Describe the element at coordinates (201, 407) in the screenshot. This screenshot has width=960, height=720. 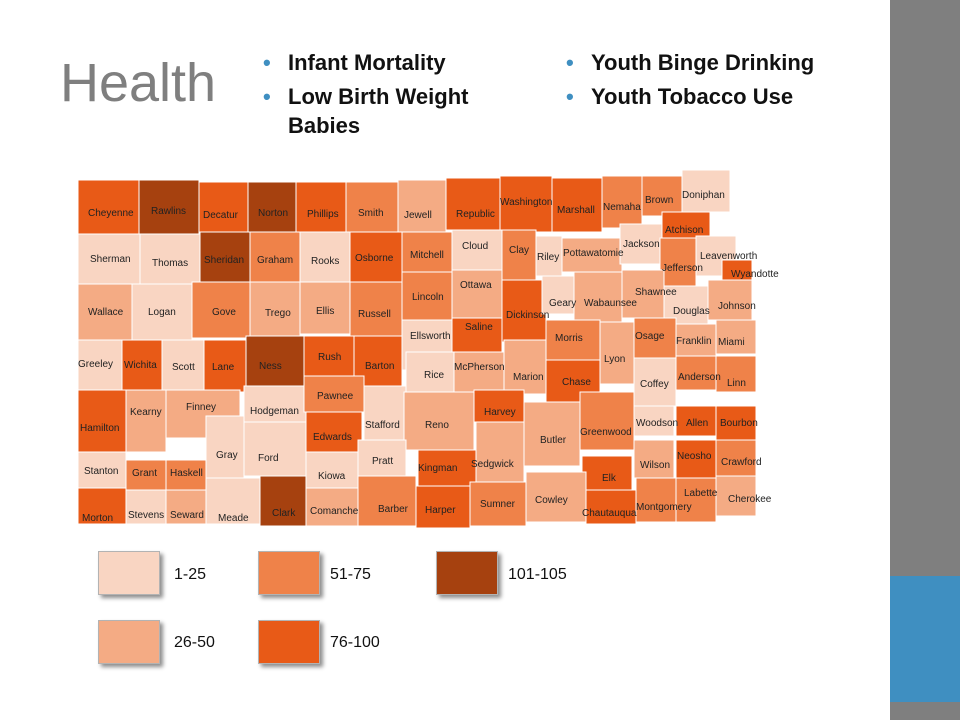
I see `county-label: Finney` at that location.